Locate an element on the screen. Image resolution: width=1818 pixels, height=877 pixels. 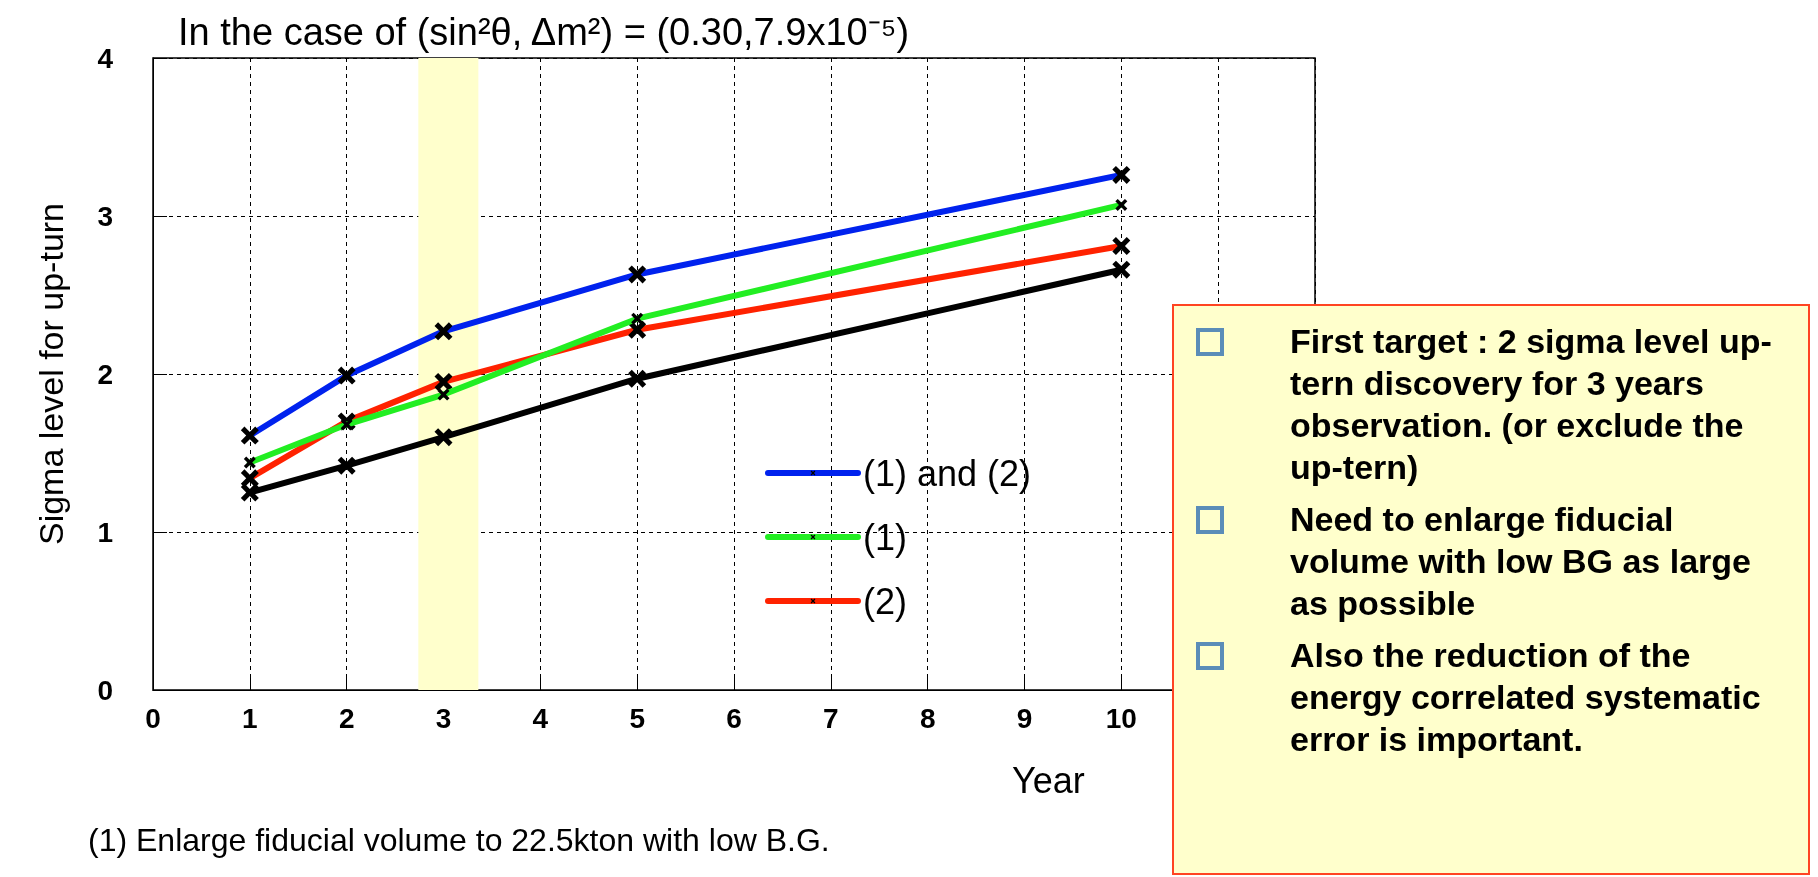
x-tick-label: 7 is located at coordinates (831, 718).